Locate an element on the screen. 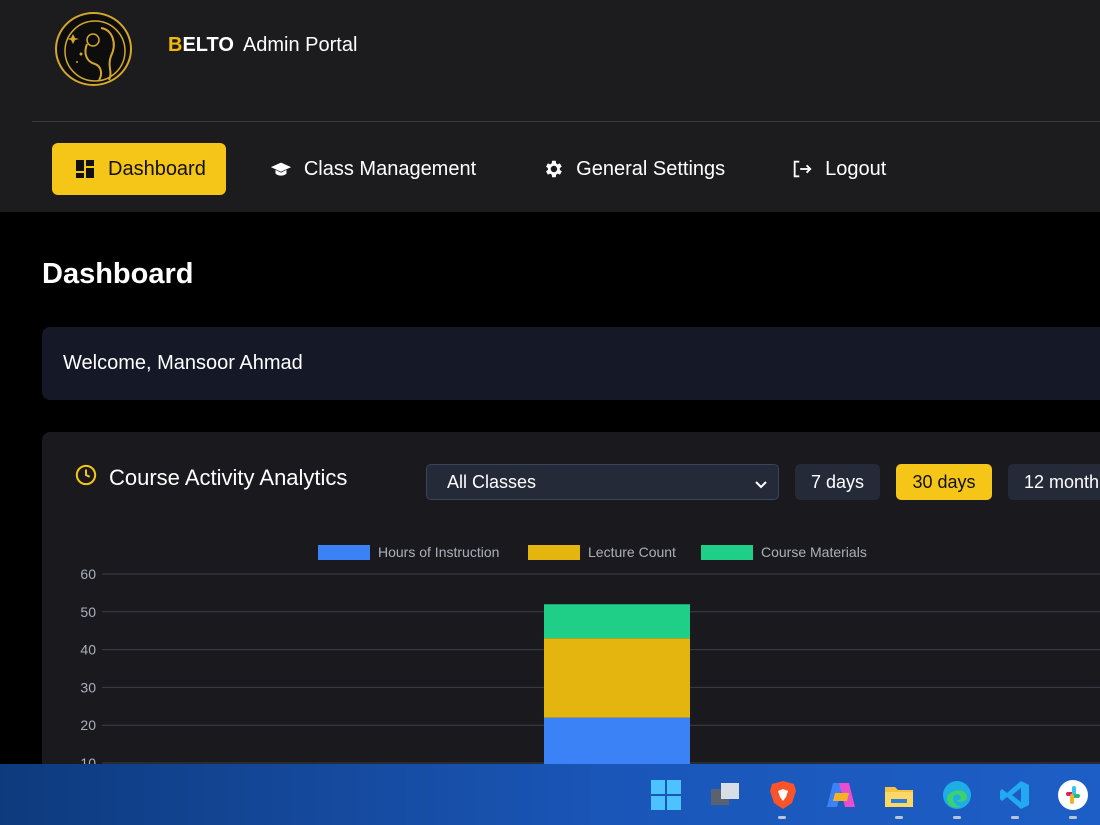 The image size is (1100, 825). windows-taskbar is located at coordinates (550, 794).